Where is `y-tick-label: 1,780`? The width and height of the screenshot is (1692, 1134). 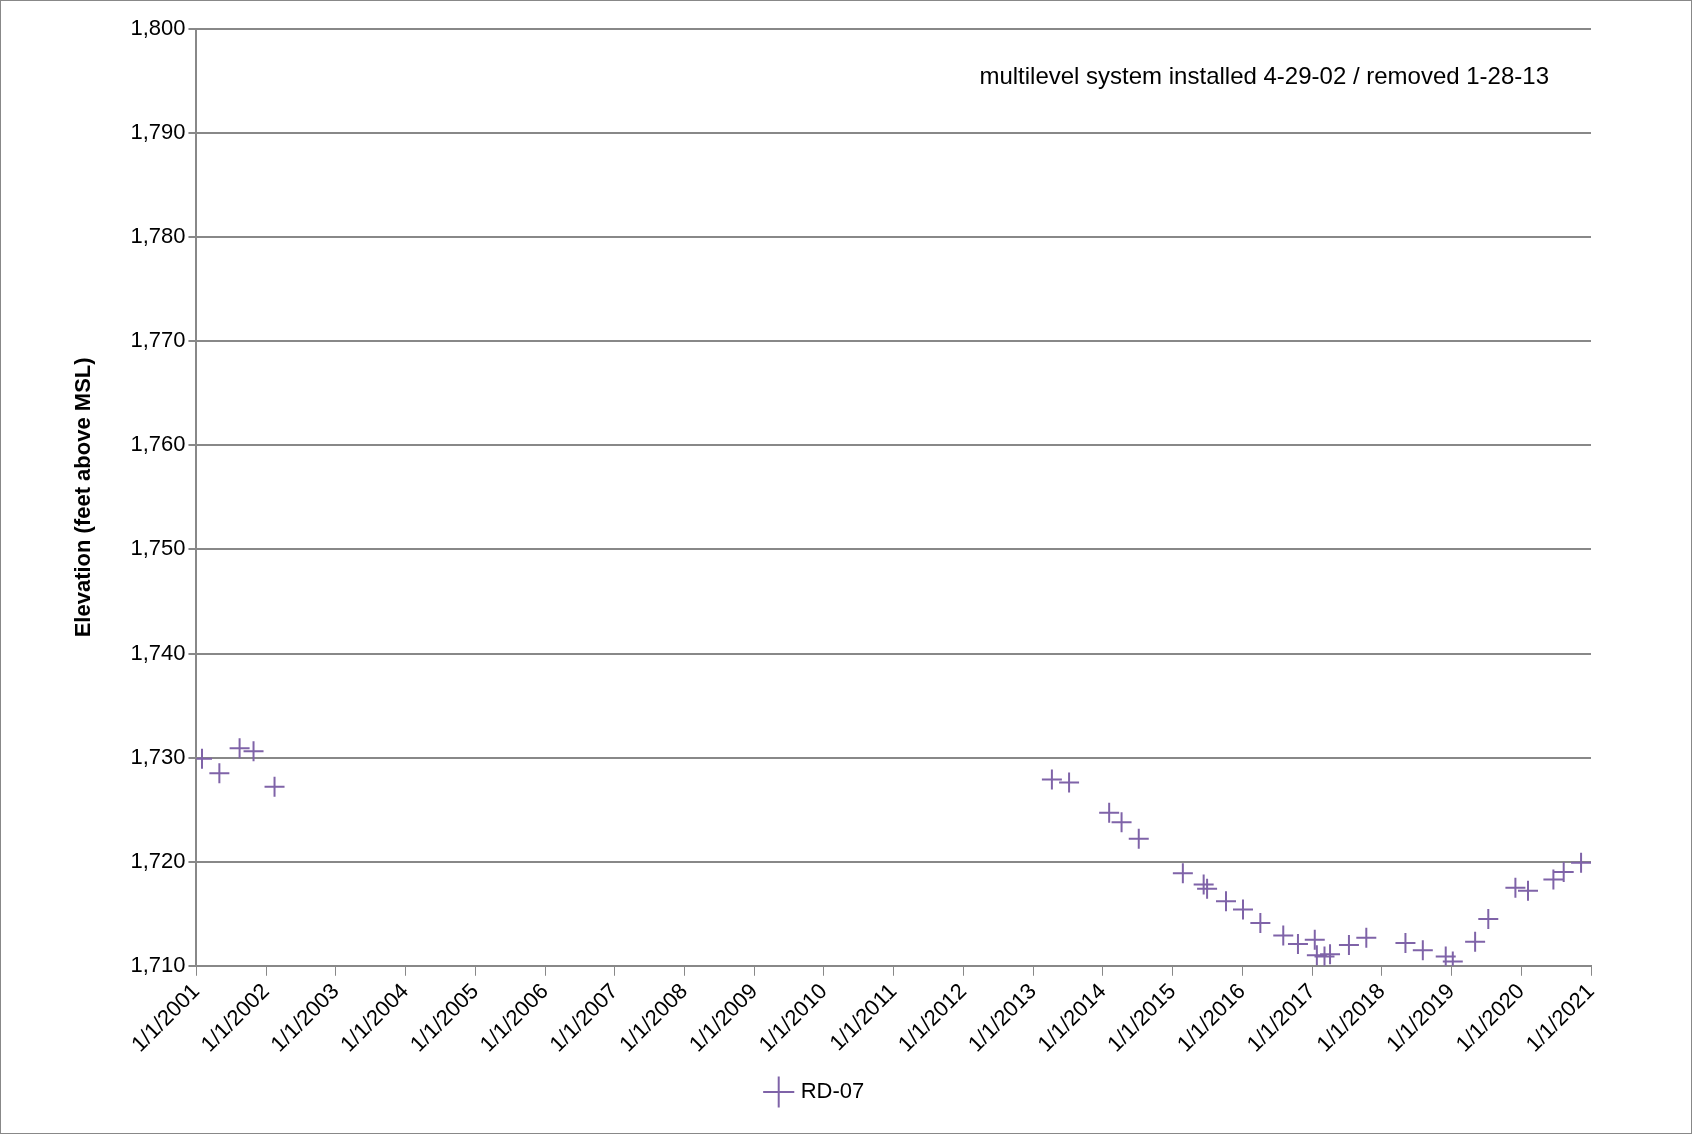
y-tick-label: 1,780 is located at coordinates (158, 236).